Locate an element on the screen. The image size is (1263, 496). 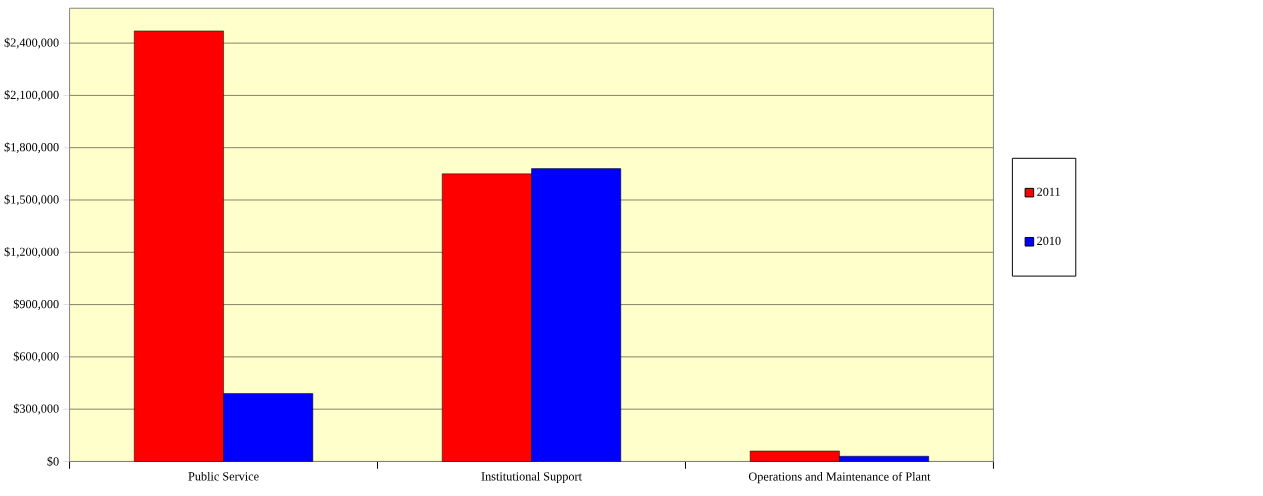
y-tick-label: $600,000 is located at coordinates (36, 357).